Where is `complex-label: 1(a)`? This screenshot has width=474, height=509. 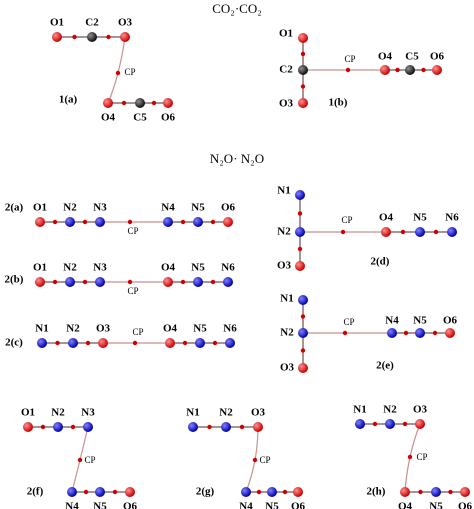
complex-label: 1(a) is located at coordinates (68, 100).